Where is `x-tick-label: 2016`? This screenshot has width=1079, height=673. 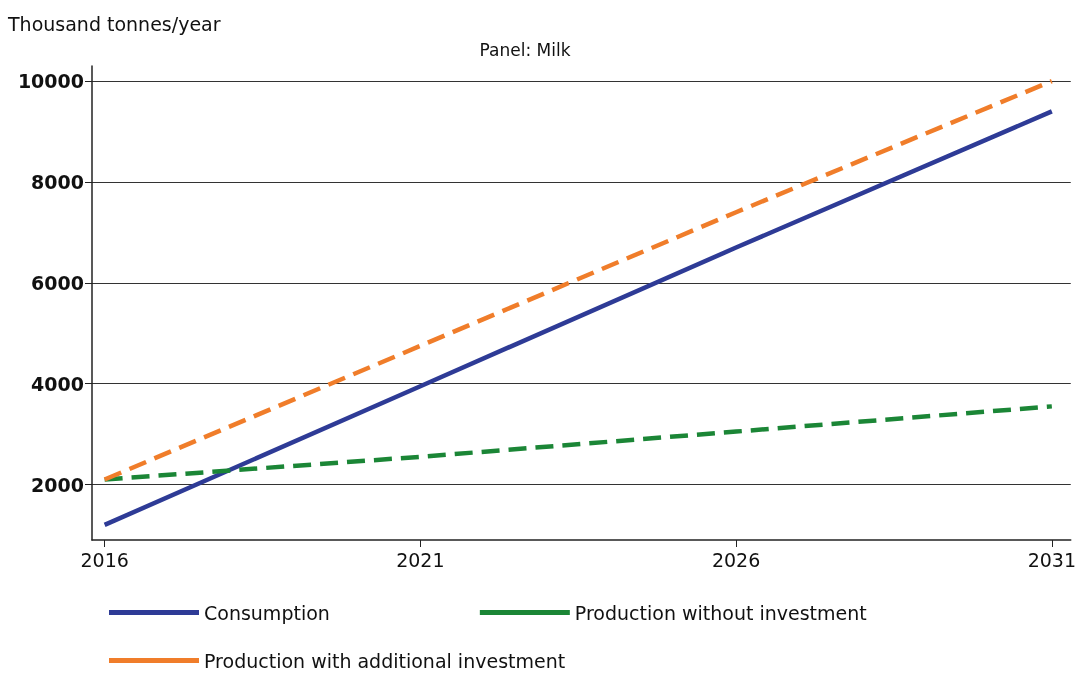
x-tick-label: 2016 is located at coordinates (104, 559).